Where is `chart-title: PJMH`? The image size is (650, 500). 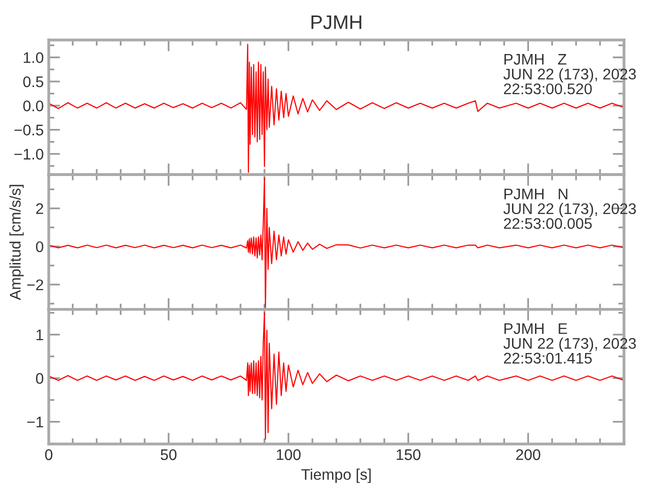
chart-title: PJMH is located at coordinates (337, 23).